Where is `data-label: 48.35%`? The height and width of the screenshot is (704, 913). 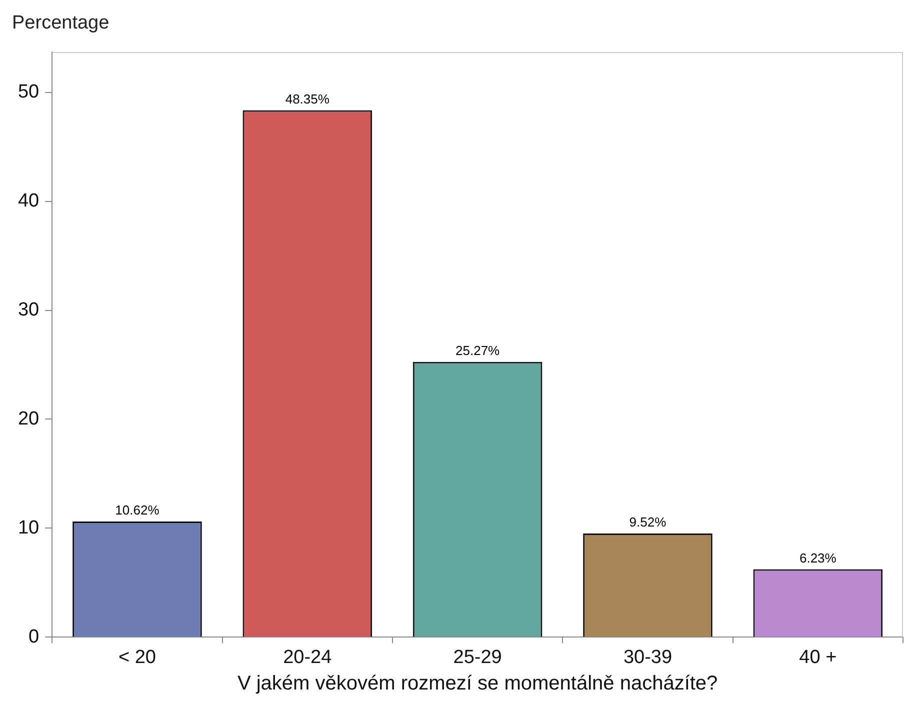 data-label: 48.35% is located at coordinates (307, 98).